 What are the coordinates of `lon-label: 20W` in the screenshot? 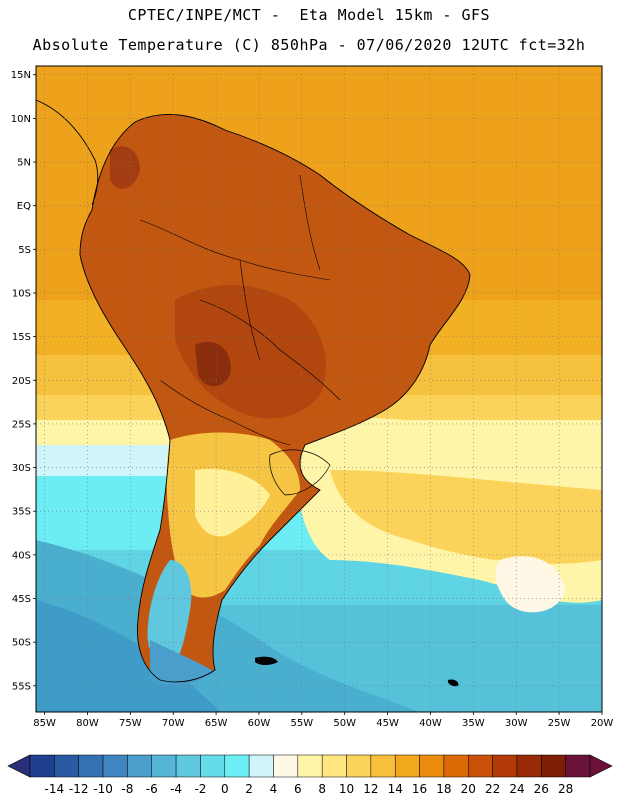 It's located at (602, 723).